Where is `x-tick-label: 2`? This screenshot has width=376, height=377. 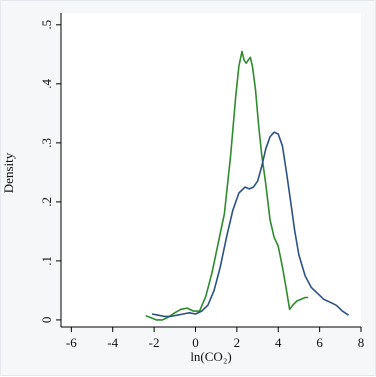
x-tick-label: 2 is located at coordinates (237, 342).